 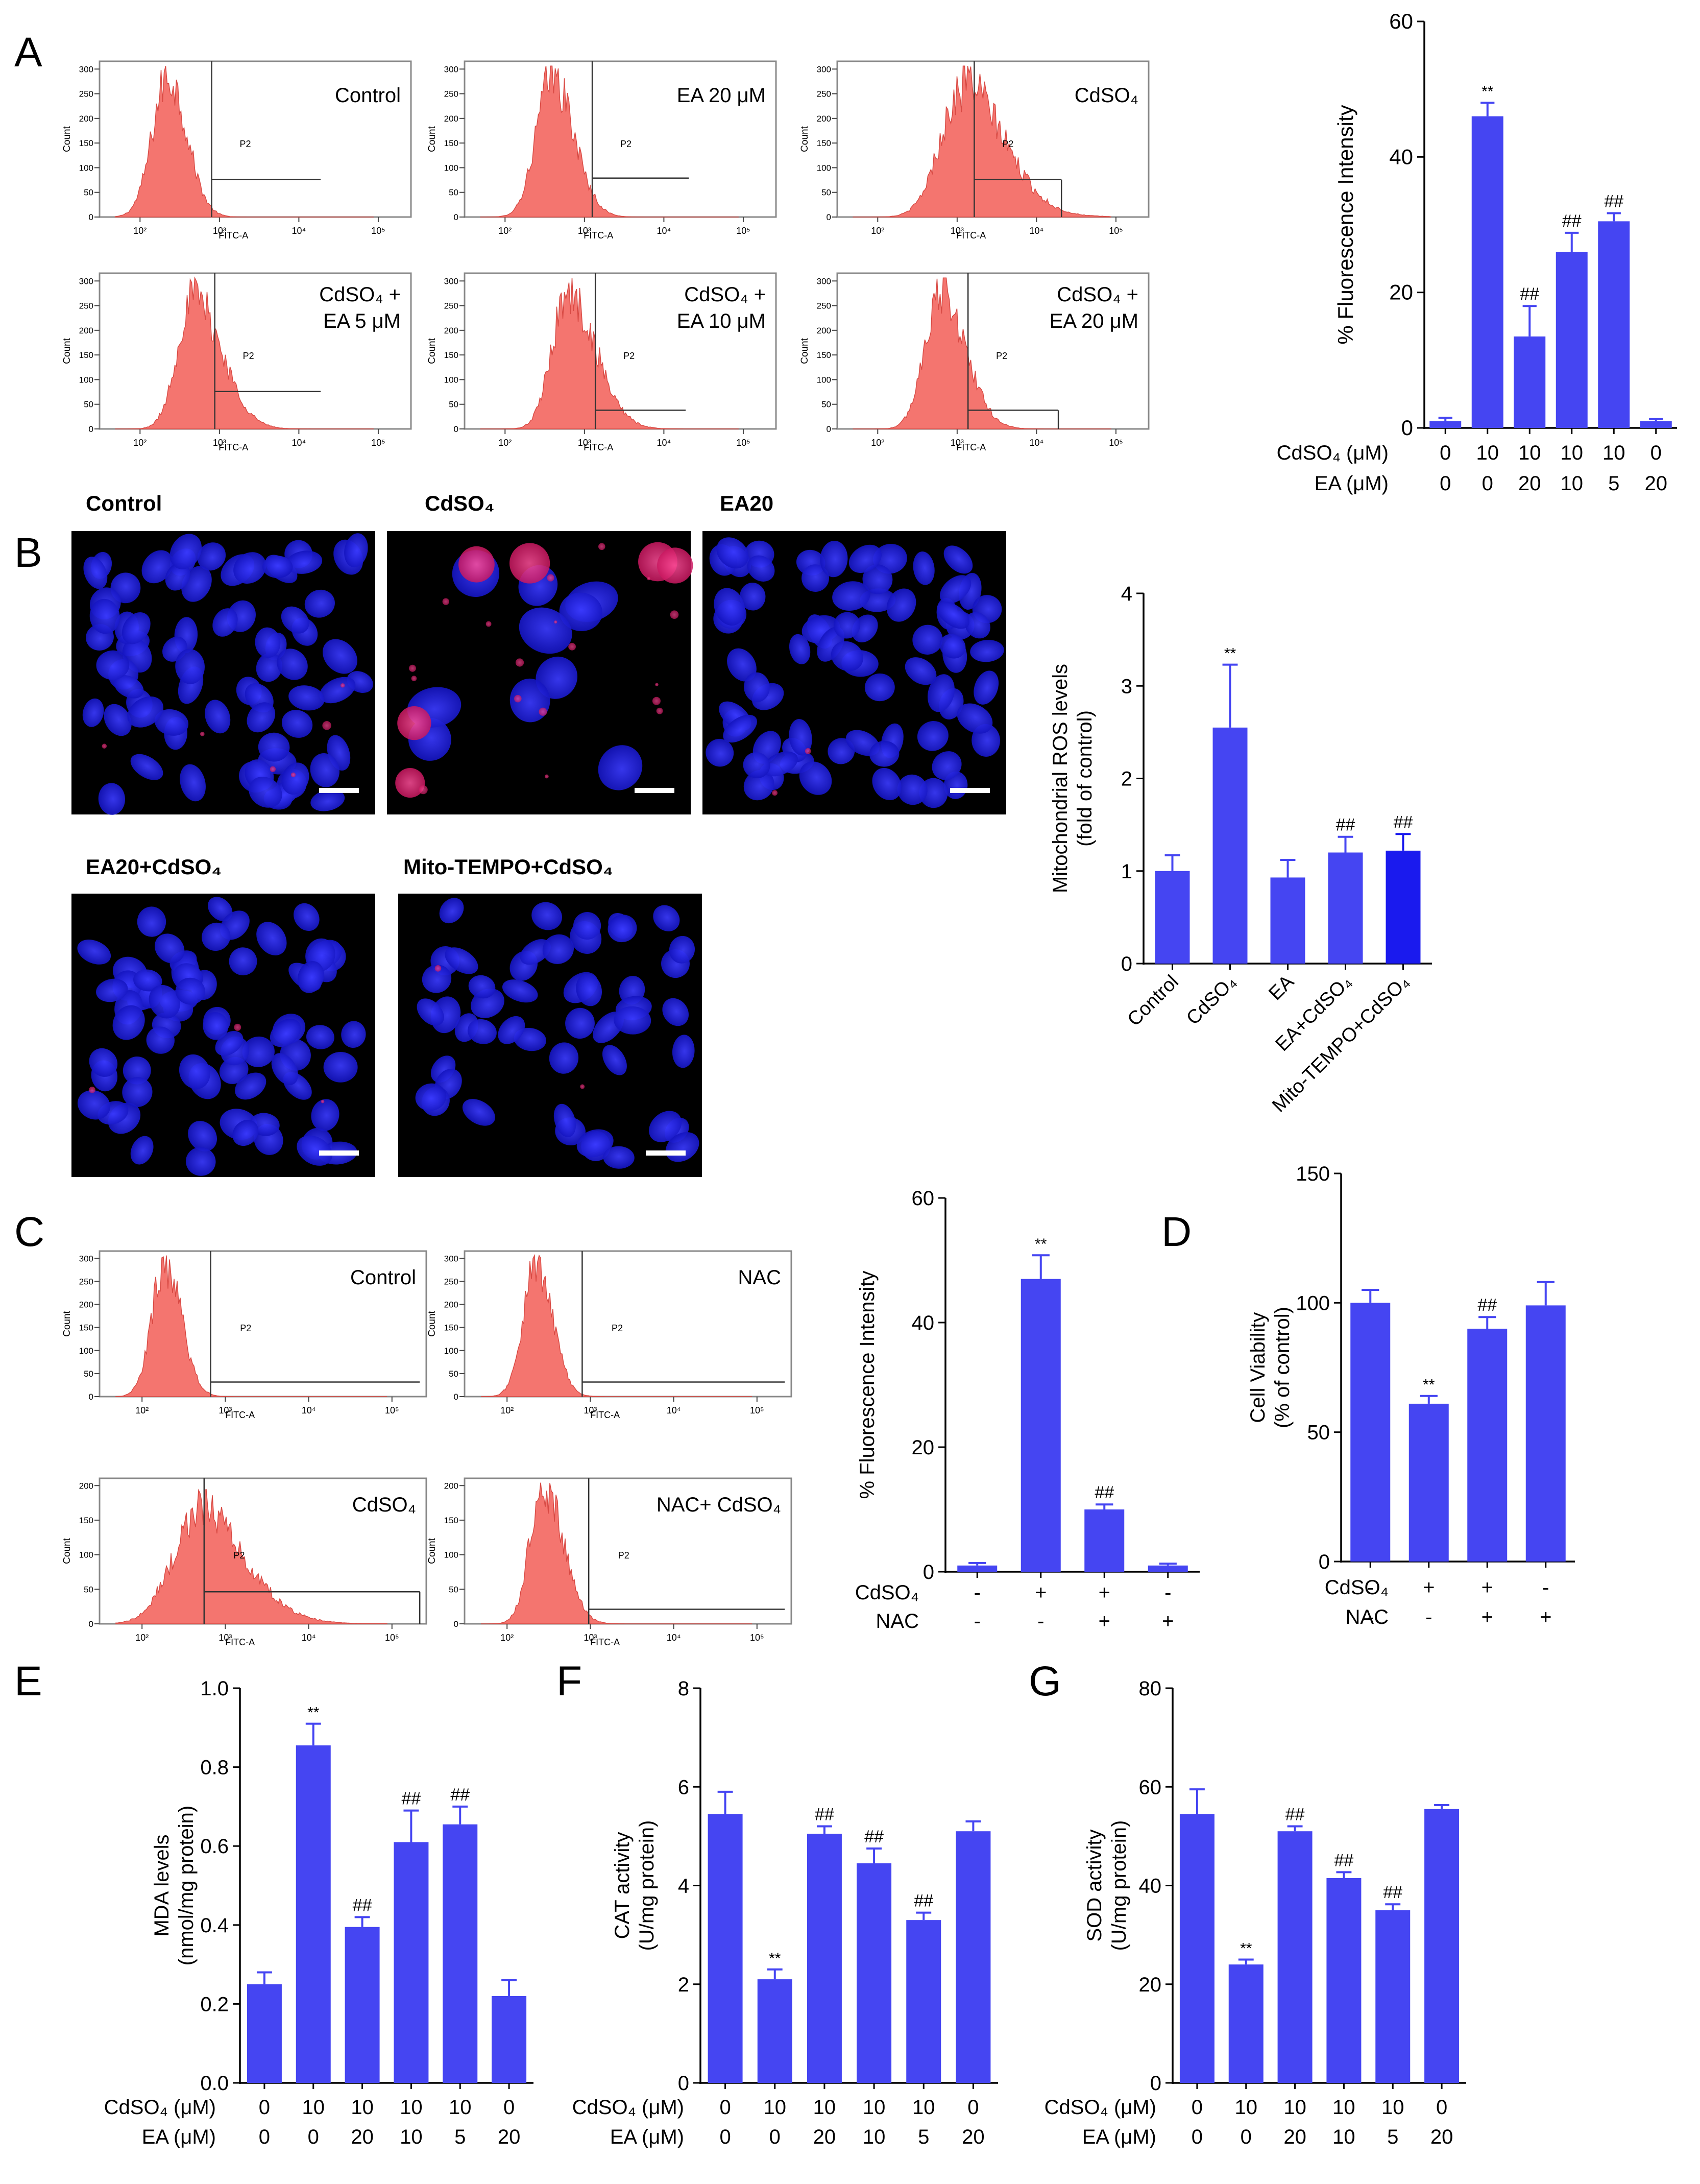 What do you see at coordinates (924, 1198) in the screenshot?
I see `y-tick-label: 60` at bounding box center [924, 1198].